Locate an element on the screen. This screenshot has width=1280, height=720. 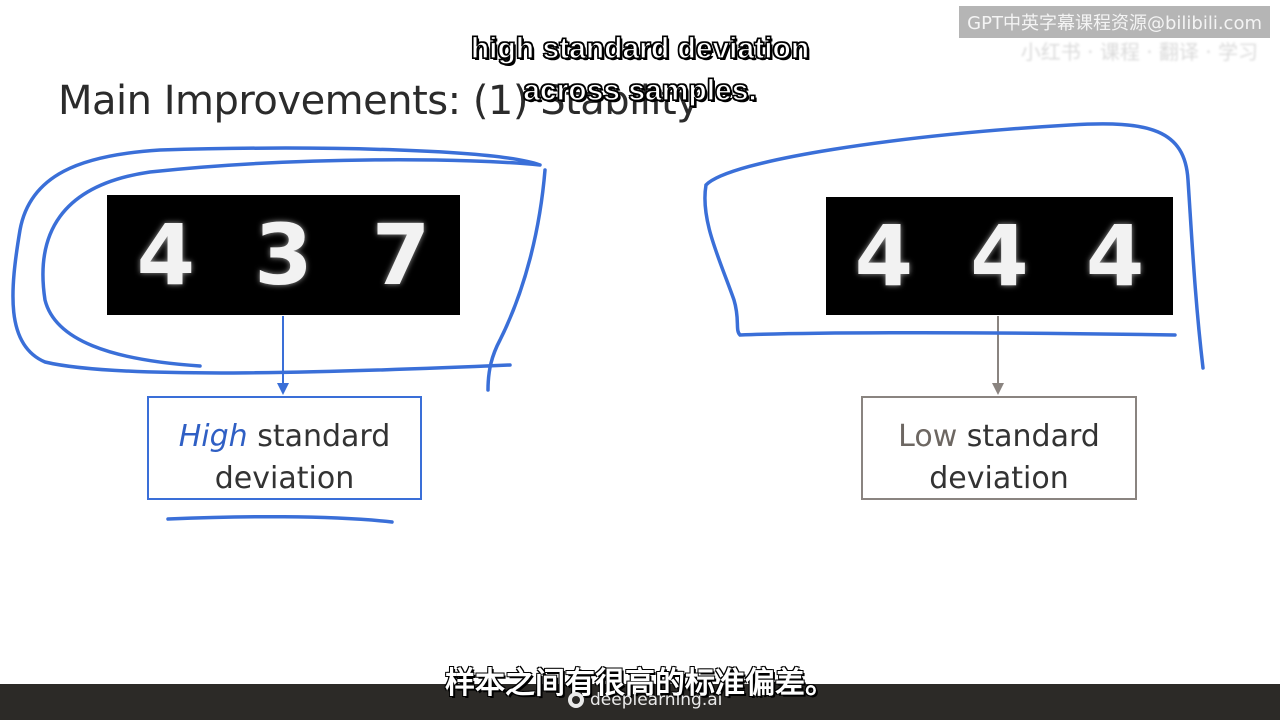
low-std-emphasis: Low is located at coordinates (928, 436).